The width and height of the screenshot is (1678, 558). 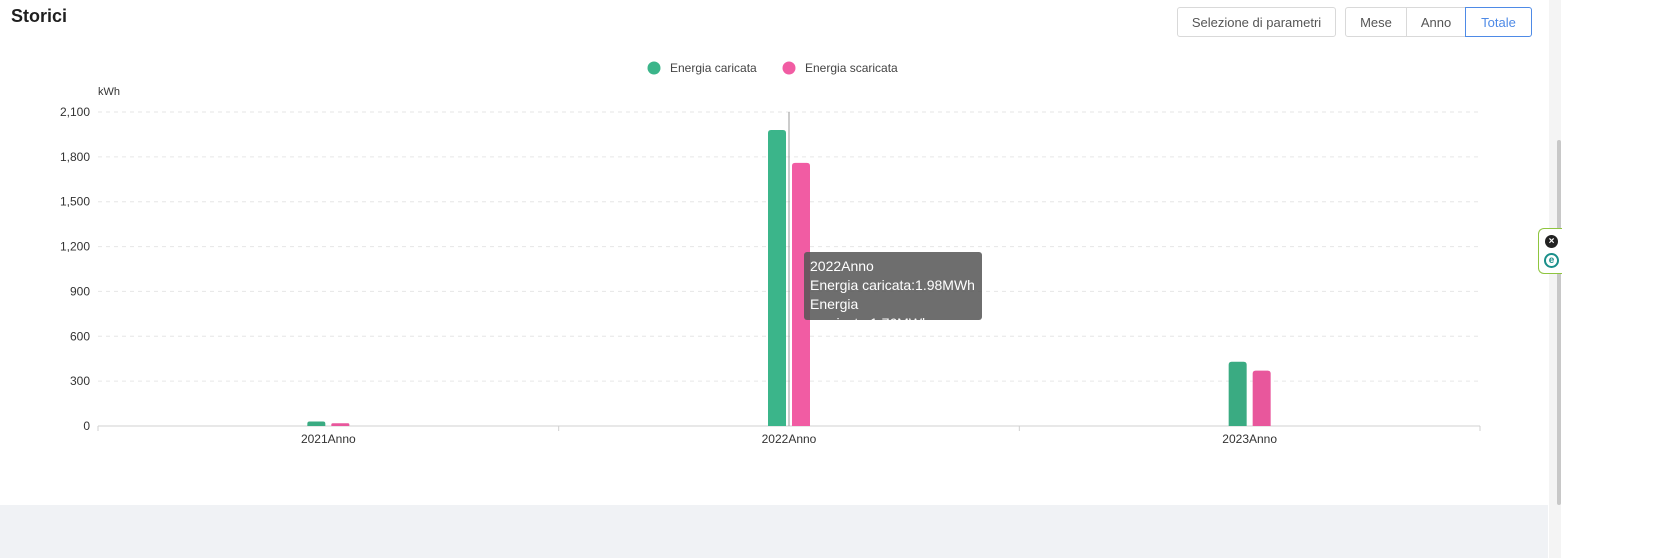 I want to click on y-tick-label: 0, so click(x=86, y=426).